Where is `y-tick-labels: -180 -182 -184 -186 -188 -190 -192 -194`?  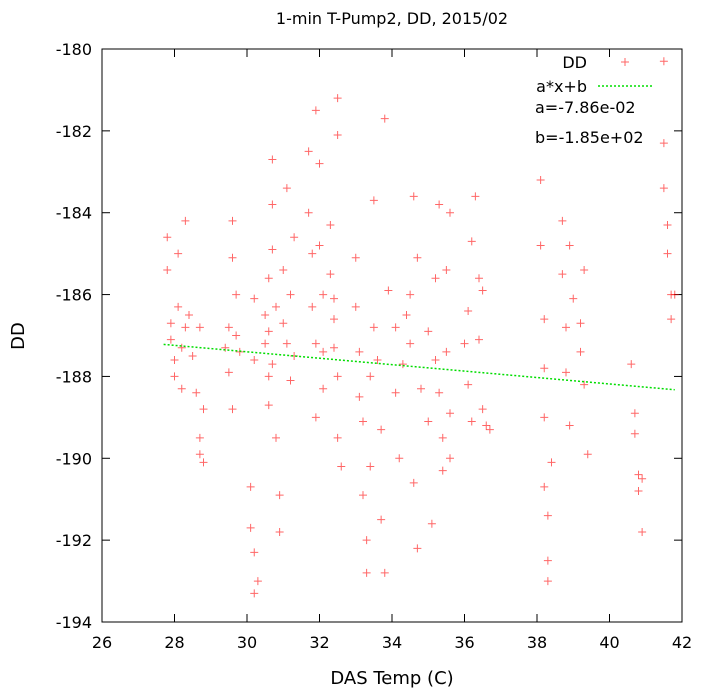 y-tick-labels: -180 -182 -184 -186 -188 -190 -192 -194 is located at coordinates (74, 336).